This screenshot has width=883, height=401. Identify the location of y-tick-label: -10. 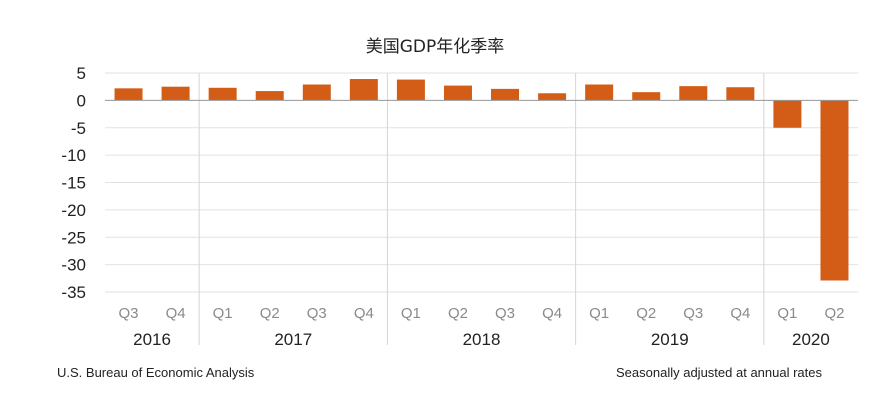
(73, 155).